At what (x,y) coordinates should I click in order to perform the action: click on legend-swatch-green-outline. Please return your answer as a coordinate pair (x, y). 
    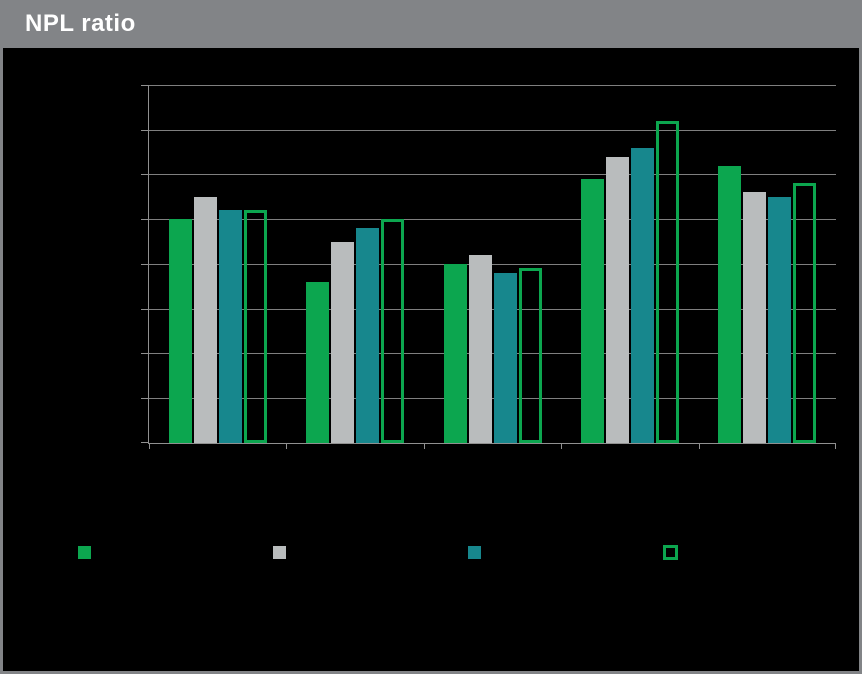
    Looking at the image, I should click on (670, 552).